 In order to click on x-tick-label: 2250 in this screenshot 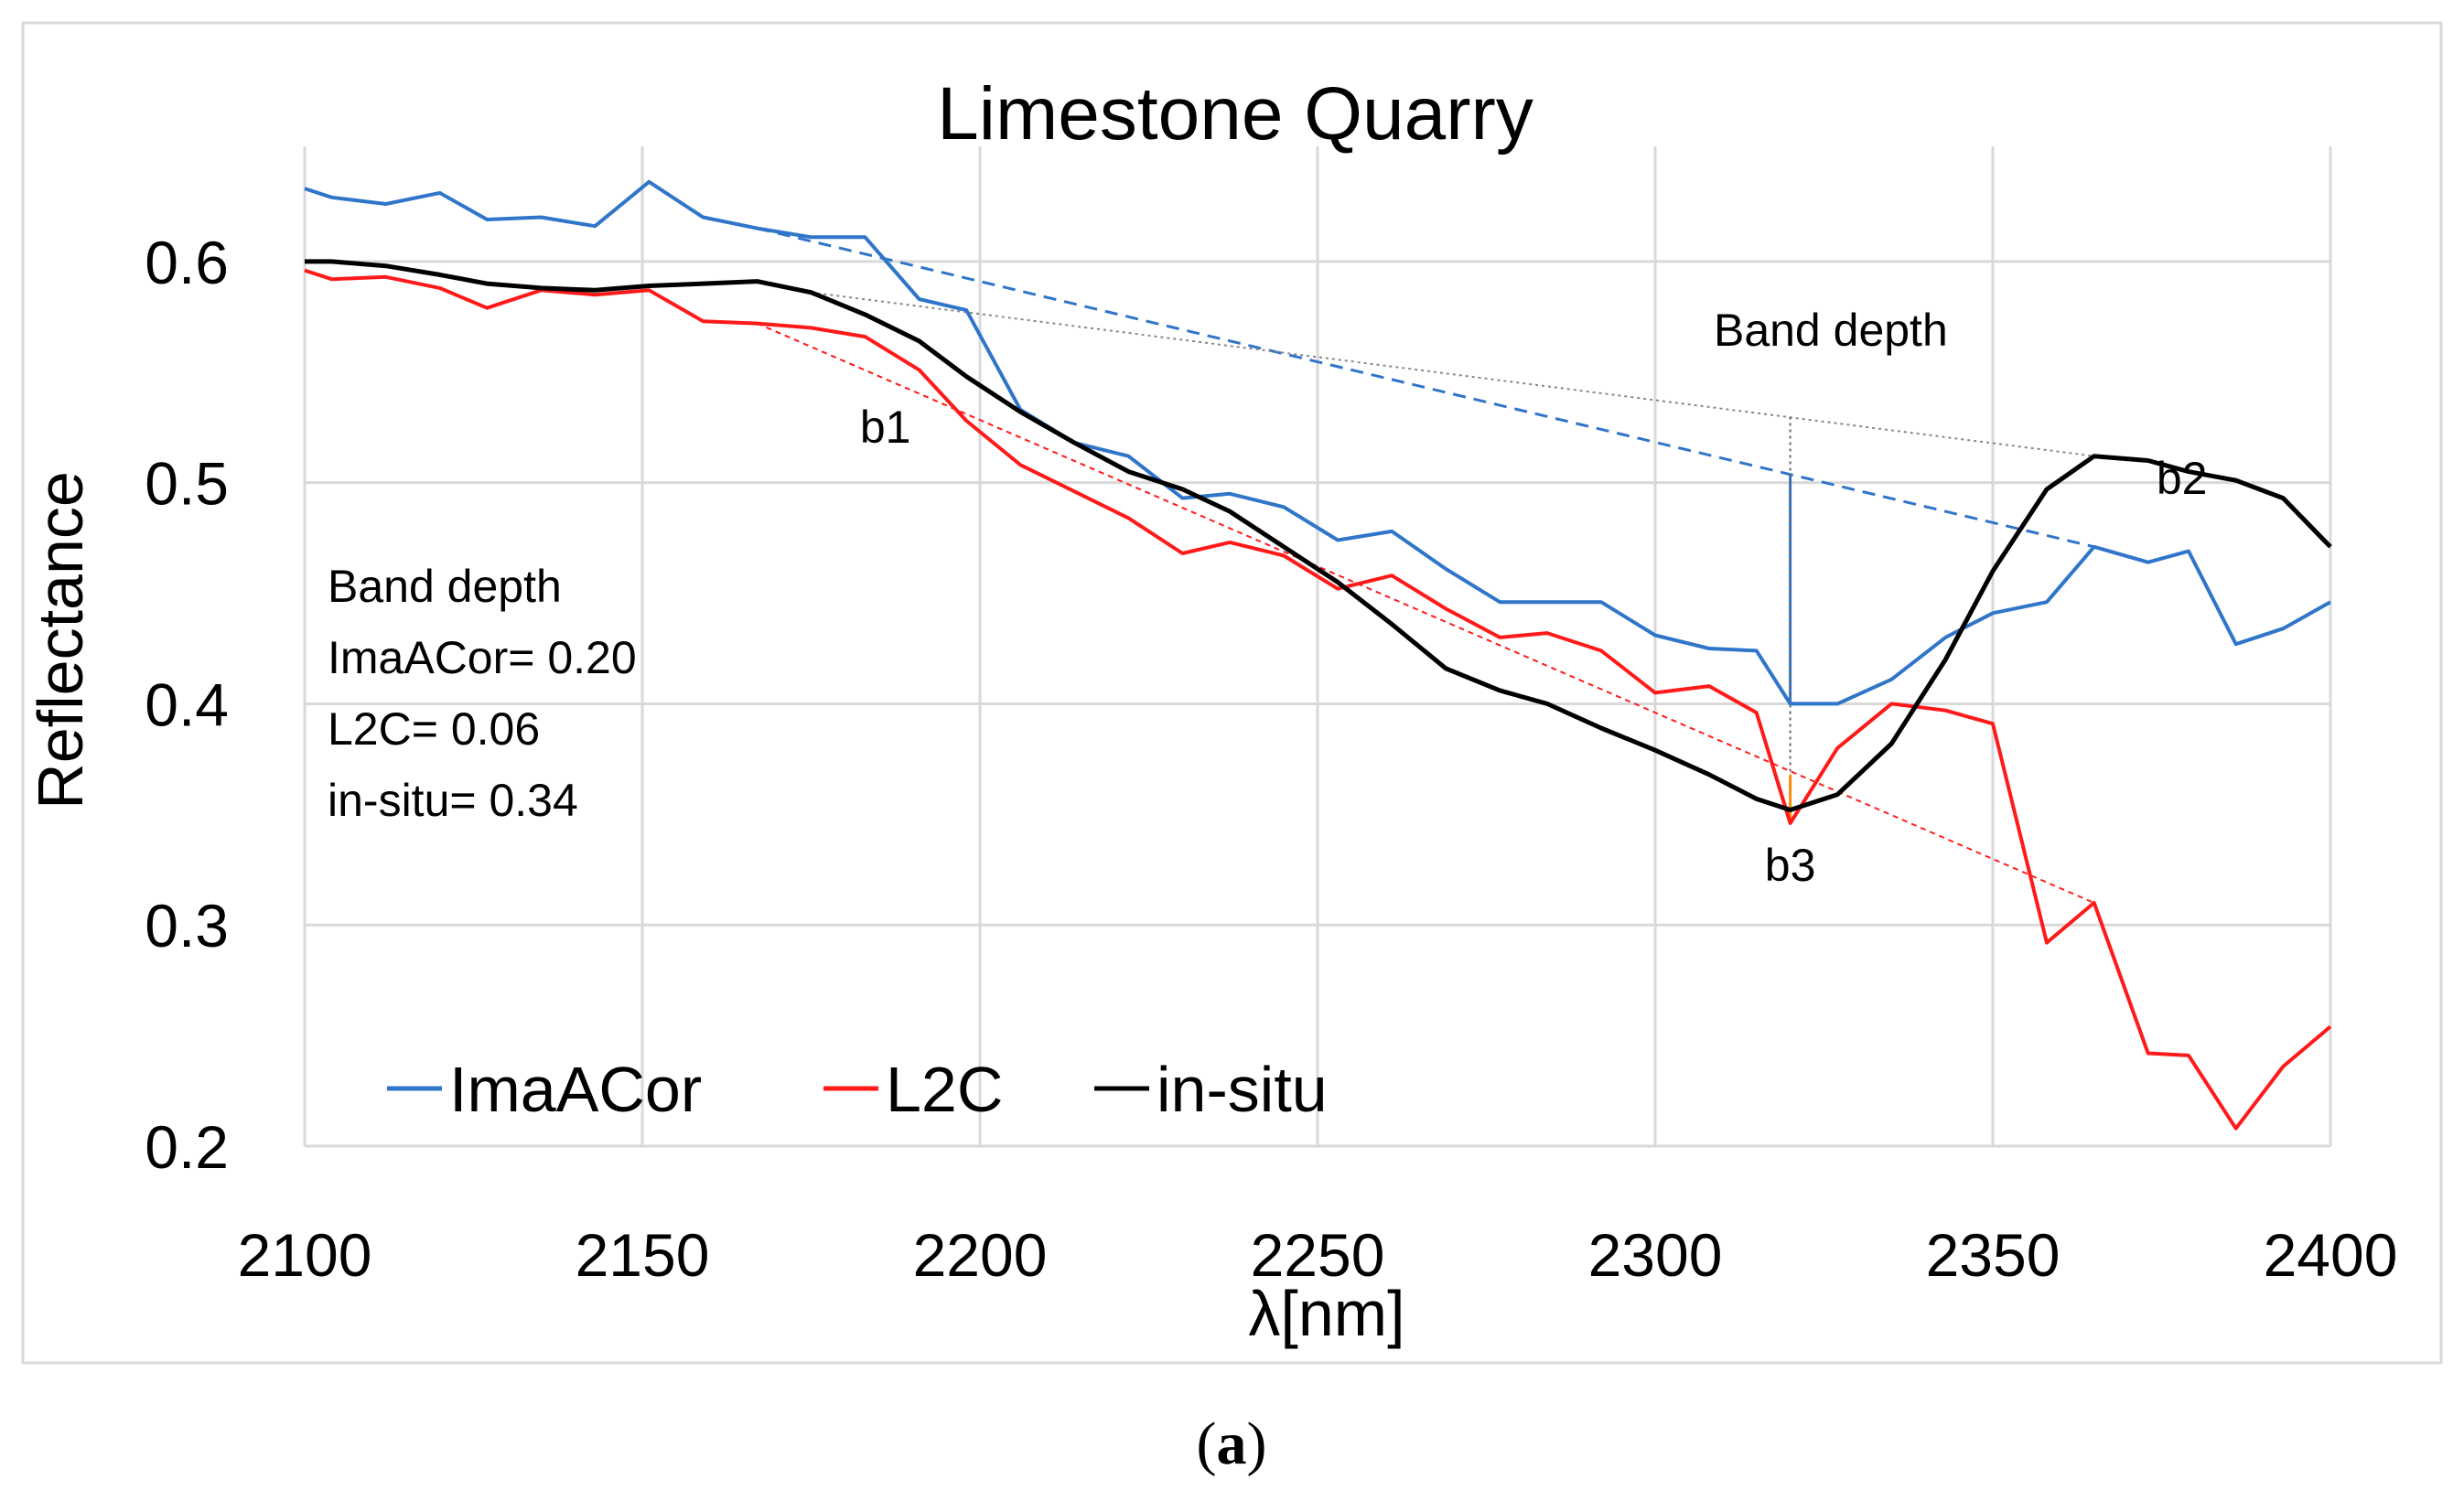, I will do `click(1318, 1255)`.